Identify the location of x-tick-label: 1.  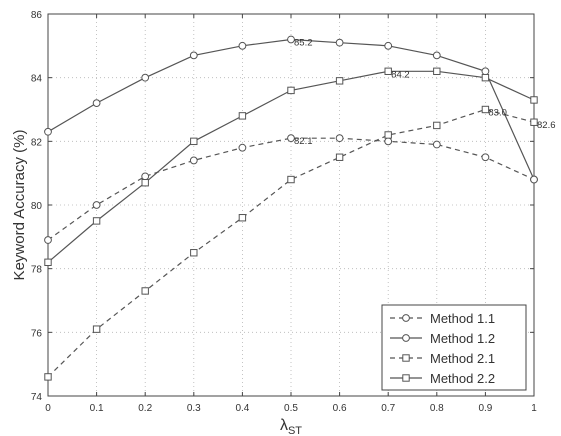
(534, 408).